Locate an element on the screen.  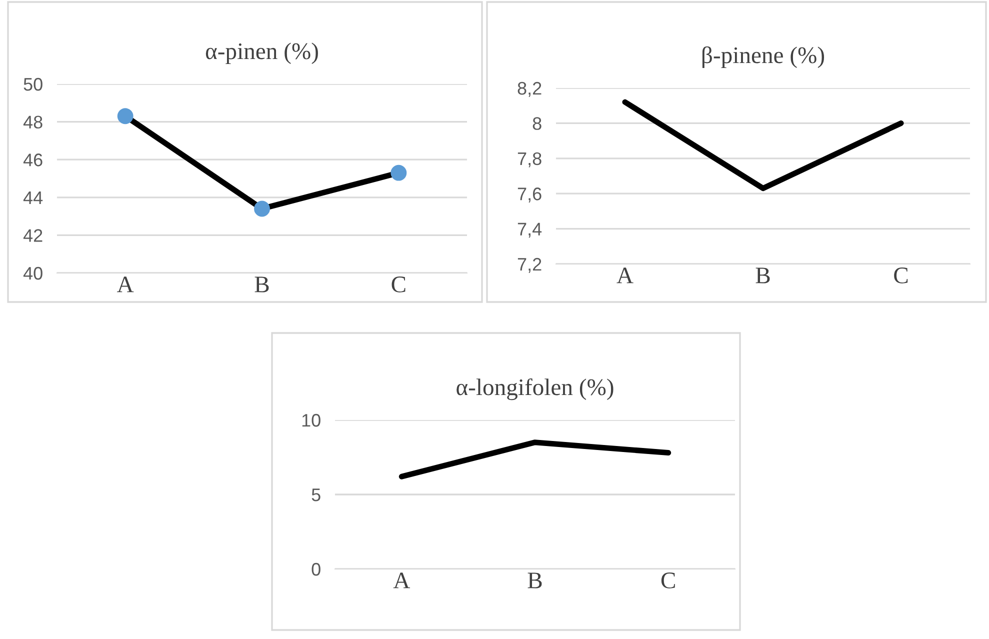
y-tick-label: 7,8 is located at coordinates (530, 160).